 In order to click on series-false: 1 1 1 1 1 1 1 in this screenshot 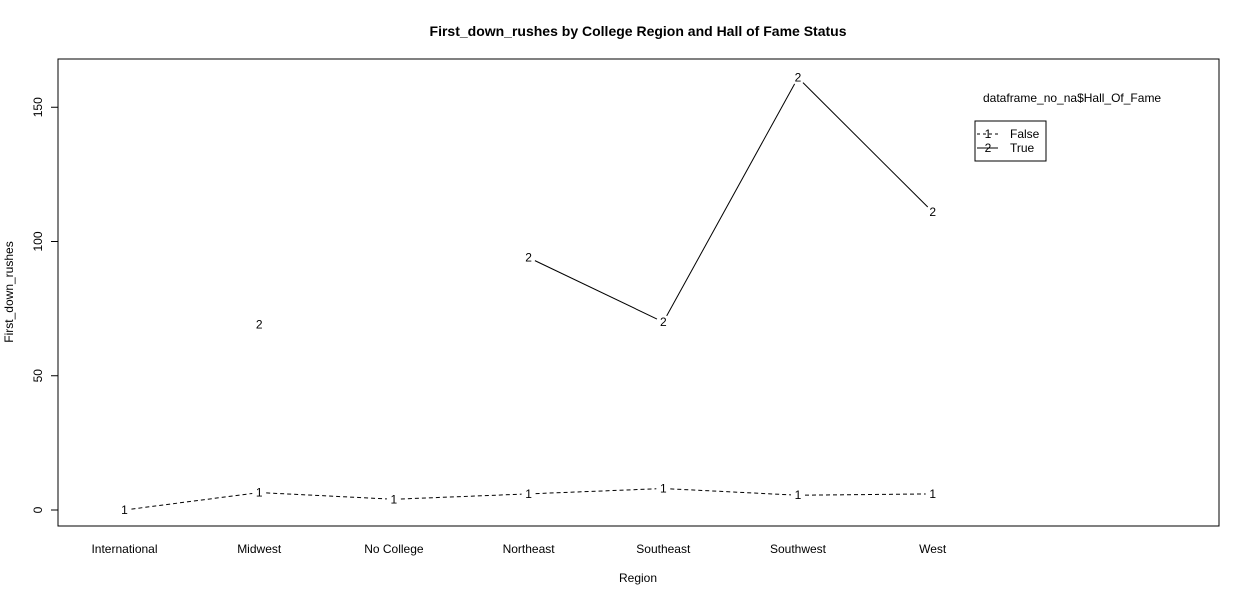, I will do `click(528, 499)`.